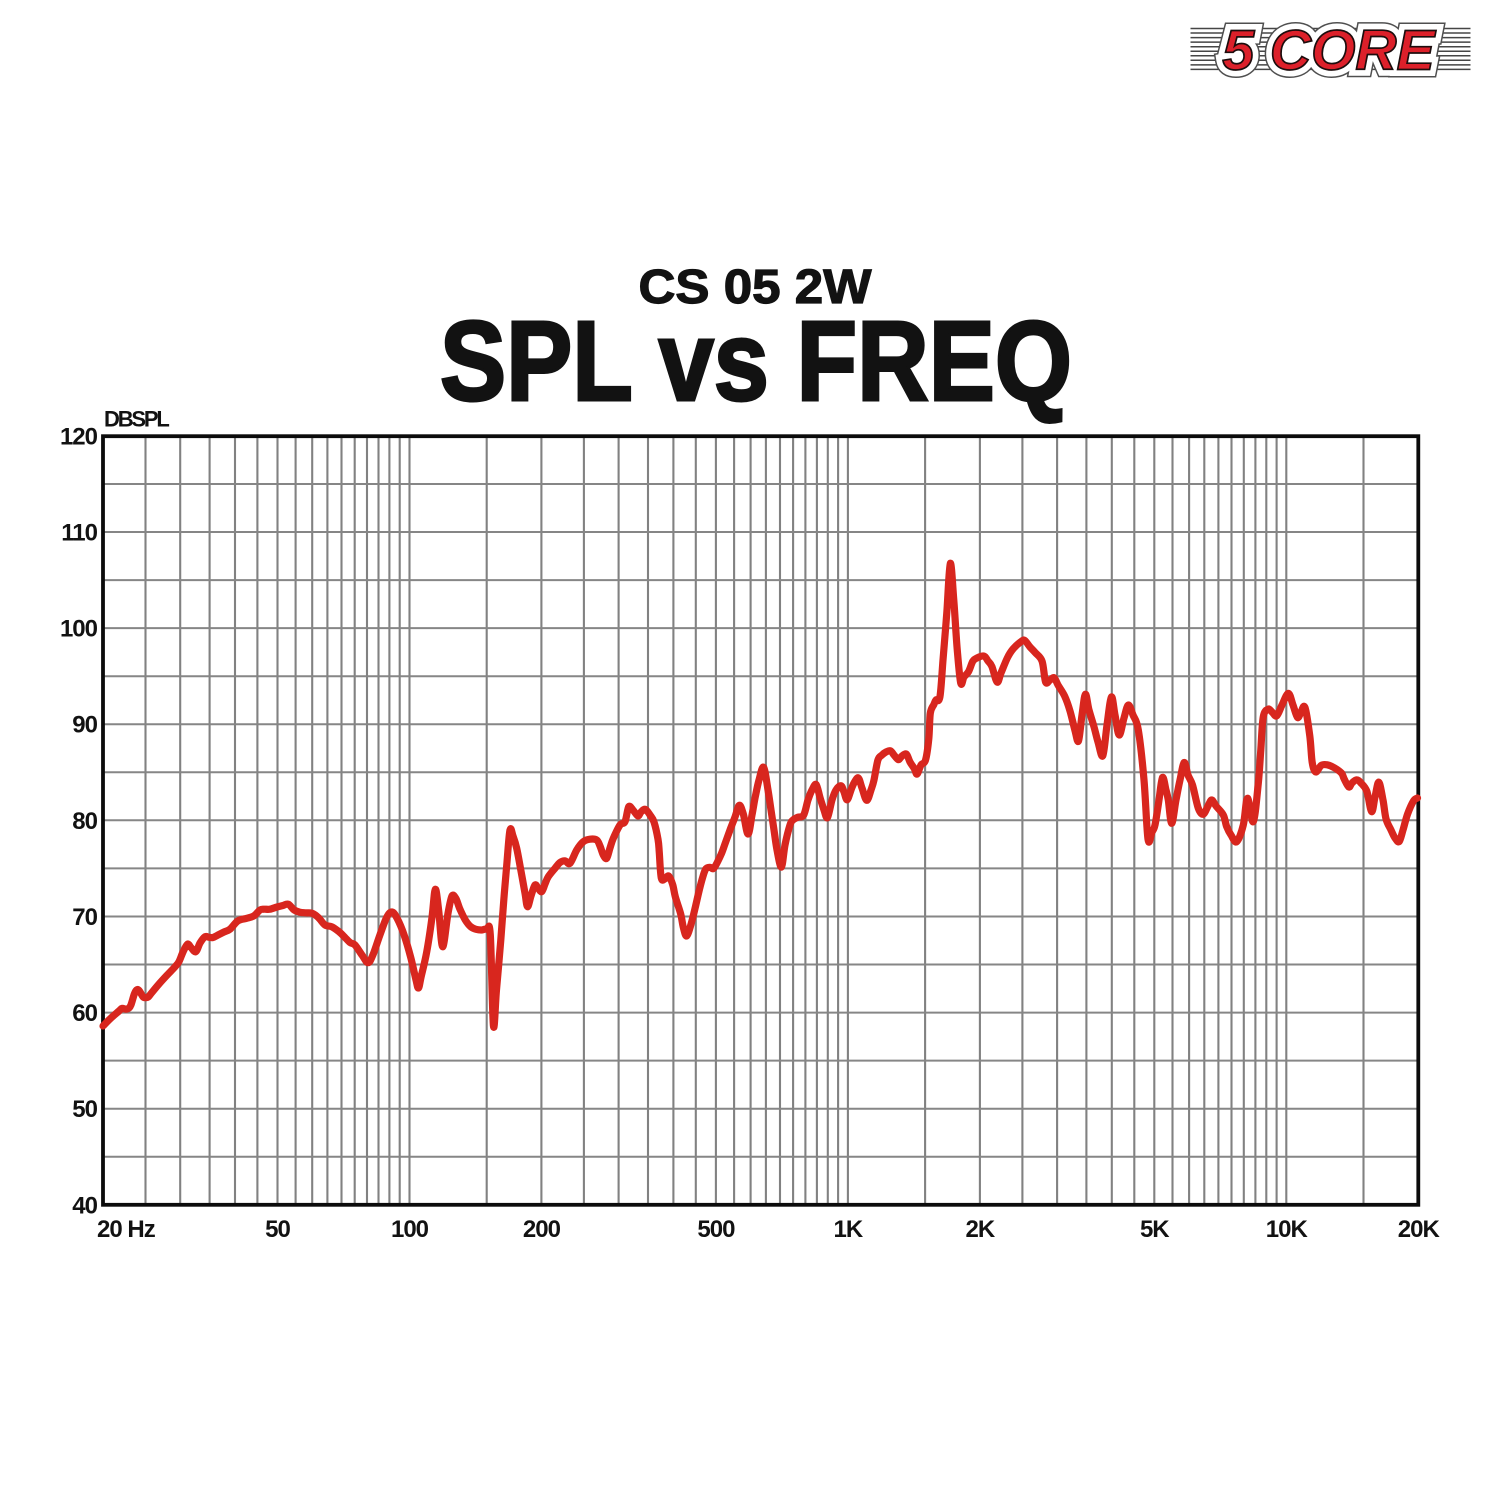 Image resolution: width=1500 pixels, height=1500 pixels. What do you see at coordinates (84, 821) in the screenshot?
I see `svg-text: 80` at bounding box center [84, 821].